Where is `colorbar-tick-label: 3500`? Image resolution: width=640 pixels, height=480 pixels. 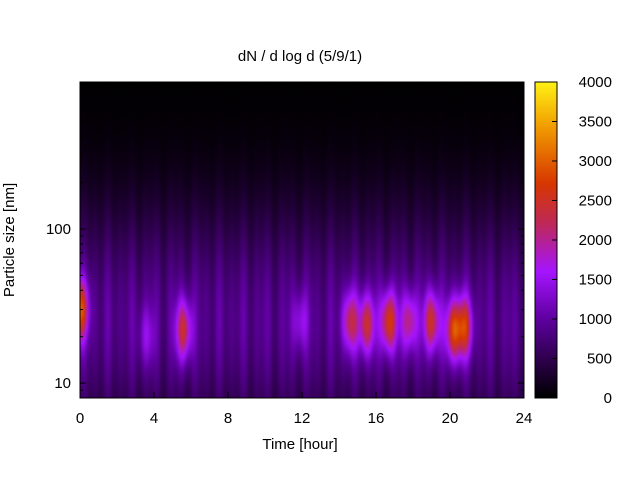 colorbar-tick-label: 3500 is located at coordinates (595, 122).